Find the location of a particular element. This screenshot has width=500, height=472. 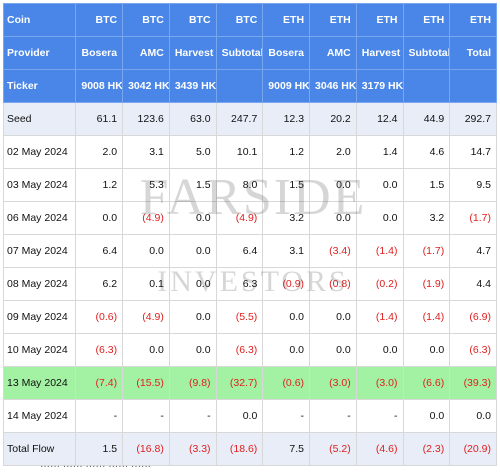

table-row: 14 May 2024- - -0.0- - -0.0 0.0 is located at coordinates (249, 416).